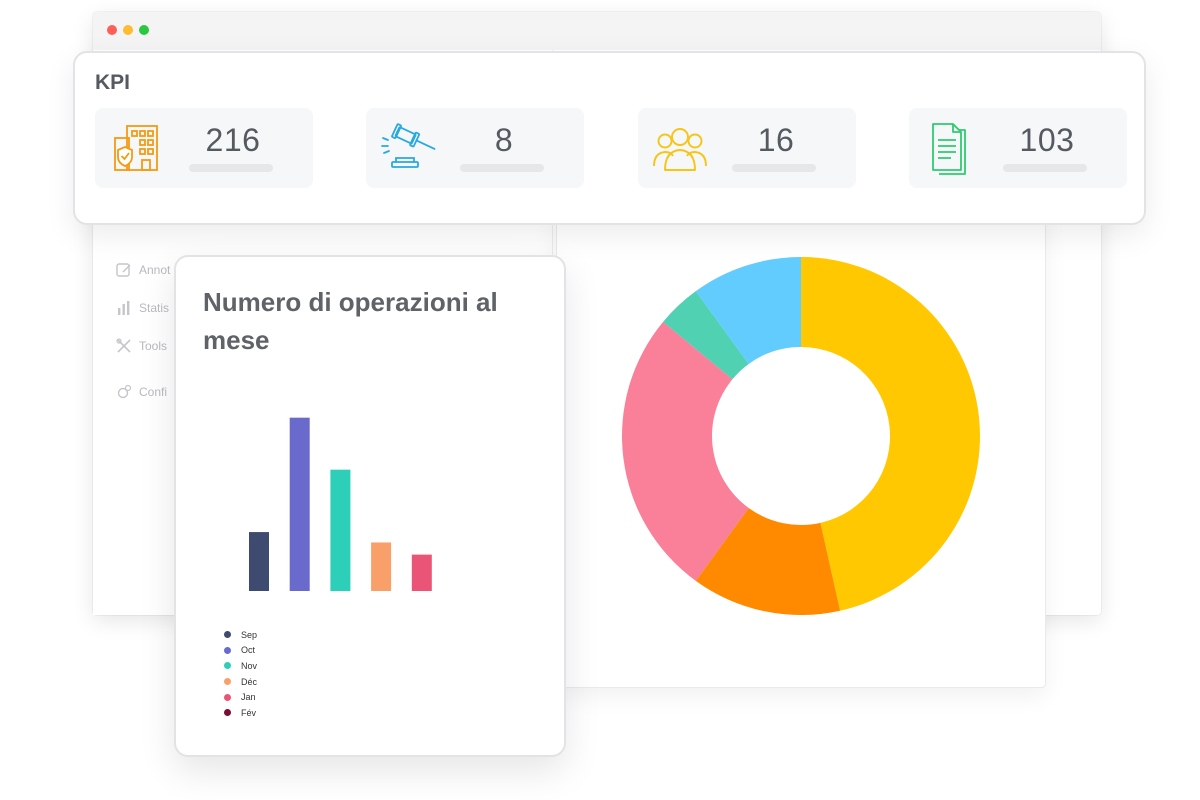 Image resolution: width=1200 pixels, height=800 pixels. I want to click on legend-item: Déc, so click(240, 682).